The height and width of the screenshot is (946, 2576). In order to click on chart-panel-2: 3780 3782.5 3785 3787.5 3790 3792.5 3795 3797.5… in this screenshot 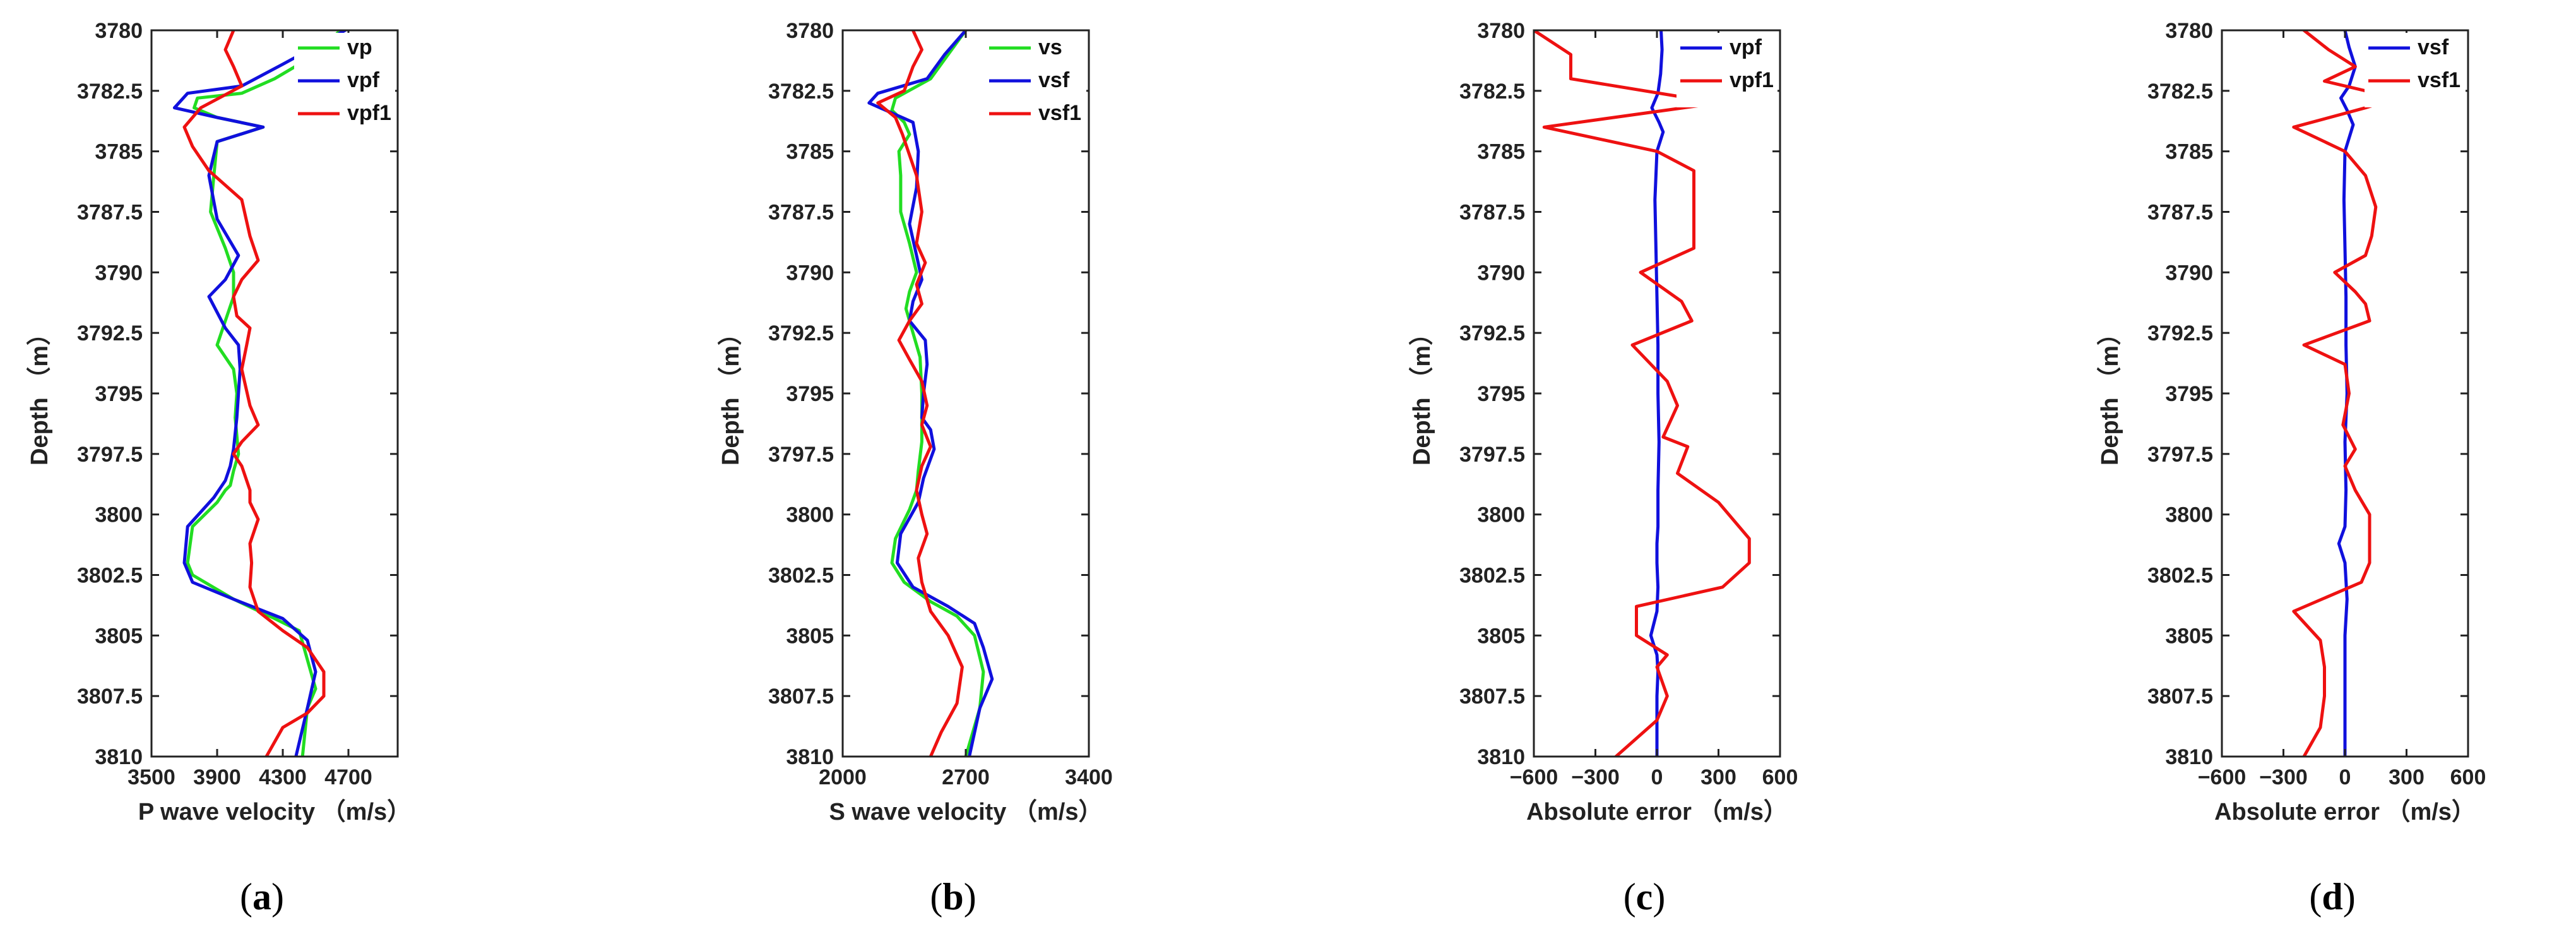, I will do `click(915, 468)`.